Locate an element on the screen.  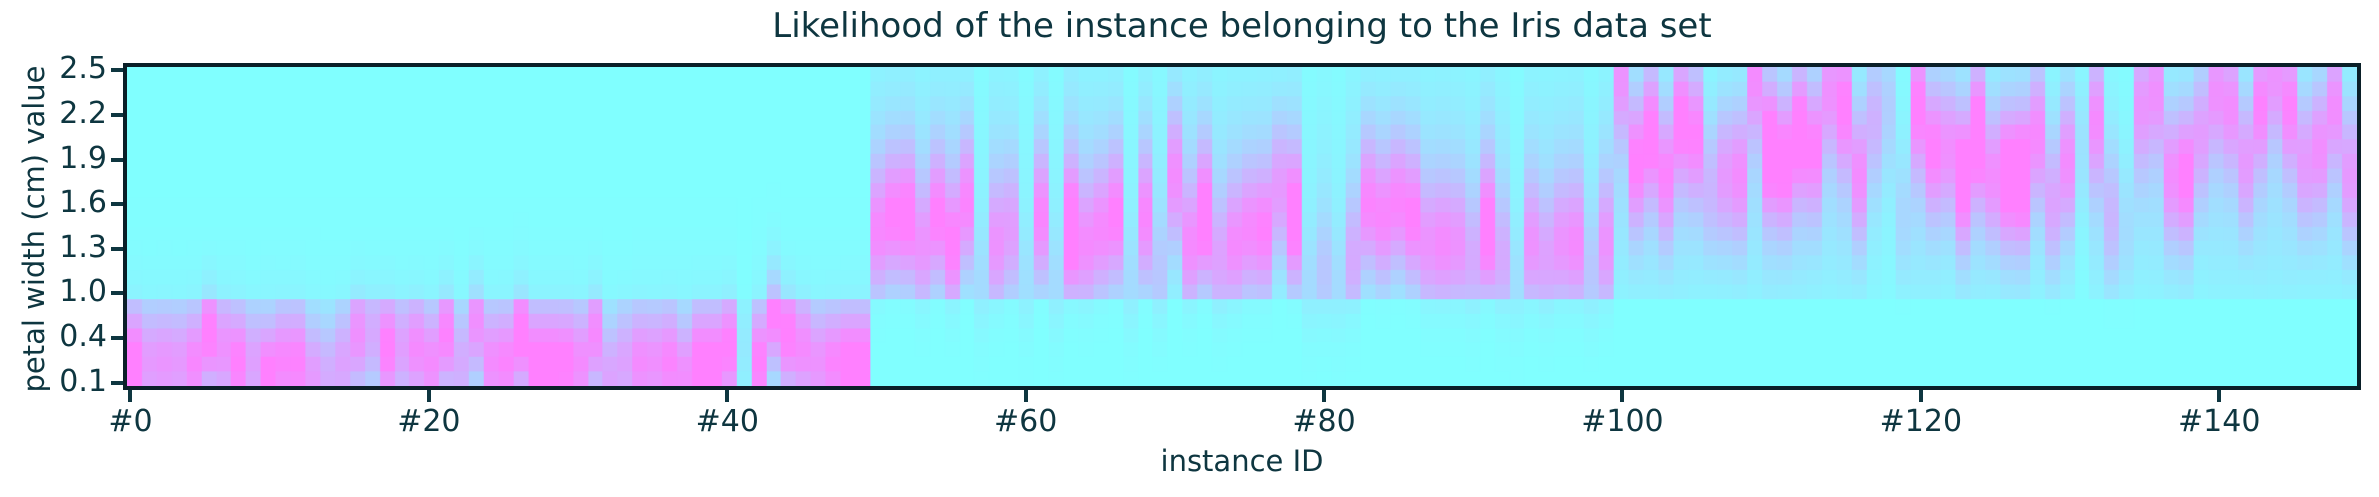
y-tick-label: 1.0 is located at coordinates (83, 292).